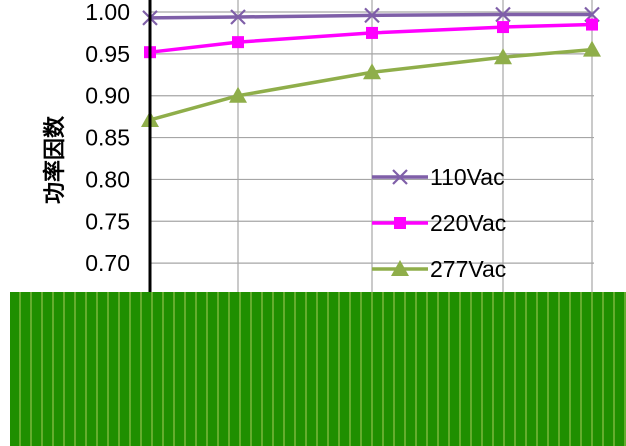 The image size is (626, 446). I want to click on legend-label: 277Vac, so click(468, 269).